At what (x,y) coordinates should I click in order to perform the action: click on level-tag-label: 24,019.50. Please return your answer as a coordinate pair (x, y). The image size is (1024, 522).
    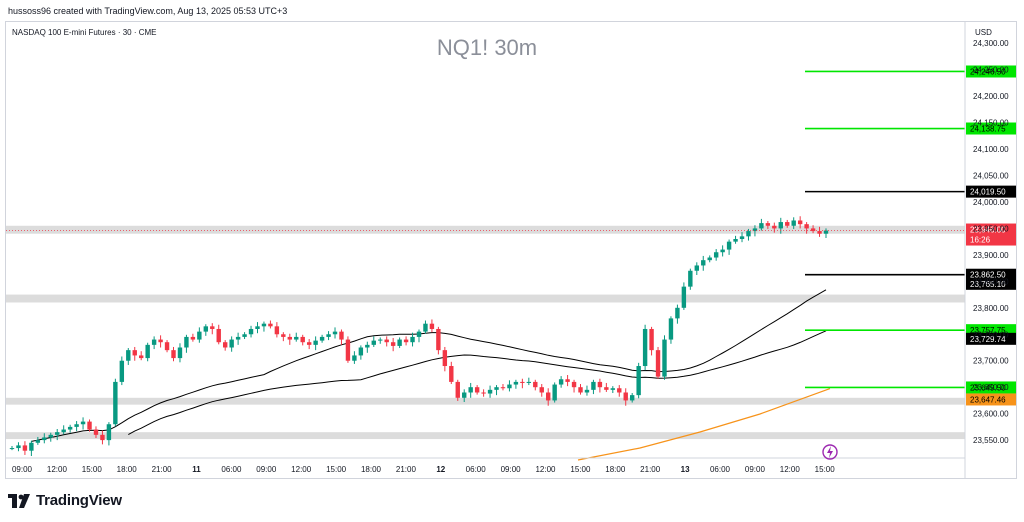
    Looking at the image, I should click on (988, 192).